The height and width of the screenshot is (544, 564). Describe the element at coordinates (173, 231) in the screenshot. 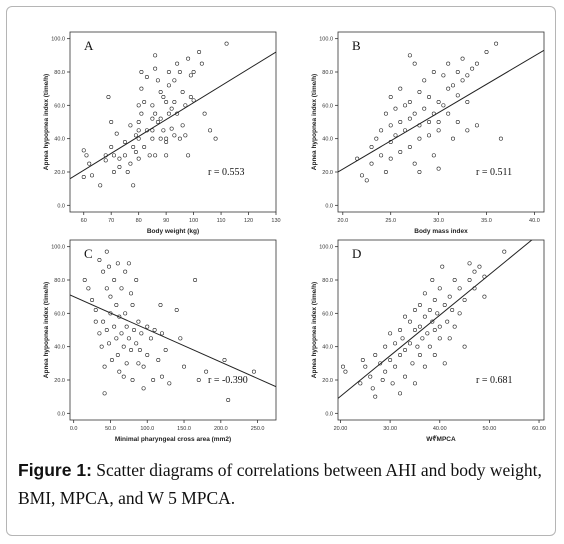

I see `x-axis-label: Body weight (kg)` at that location.